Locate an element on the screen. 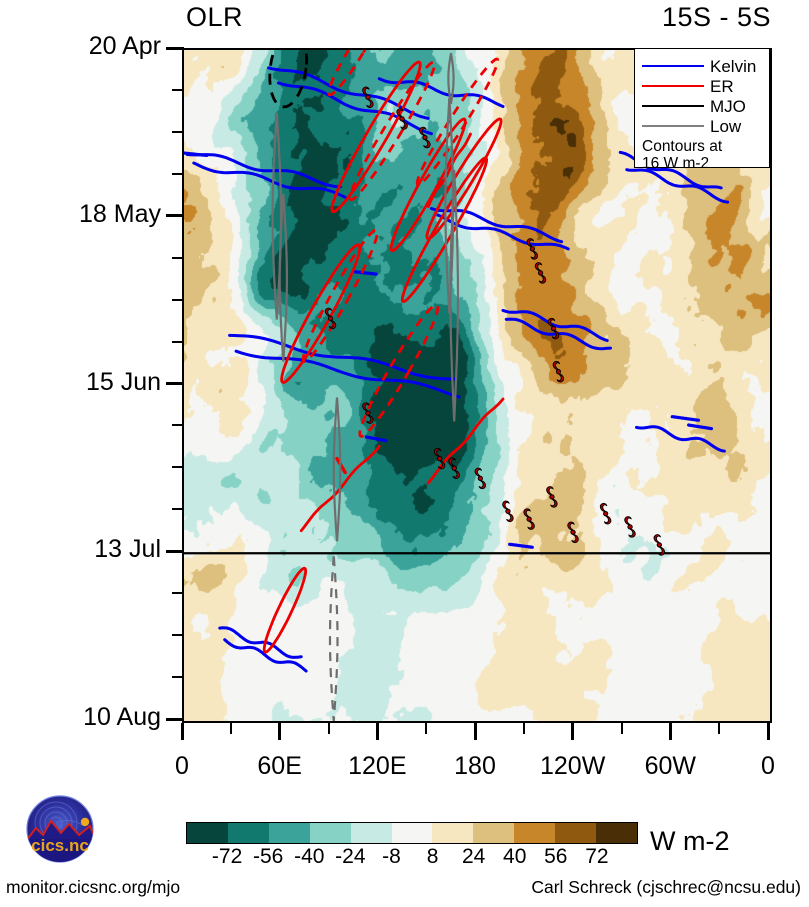  y-tick-label: 13 Jul is located at coordinates (127, 549).